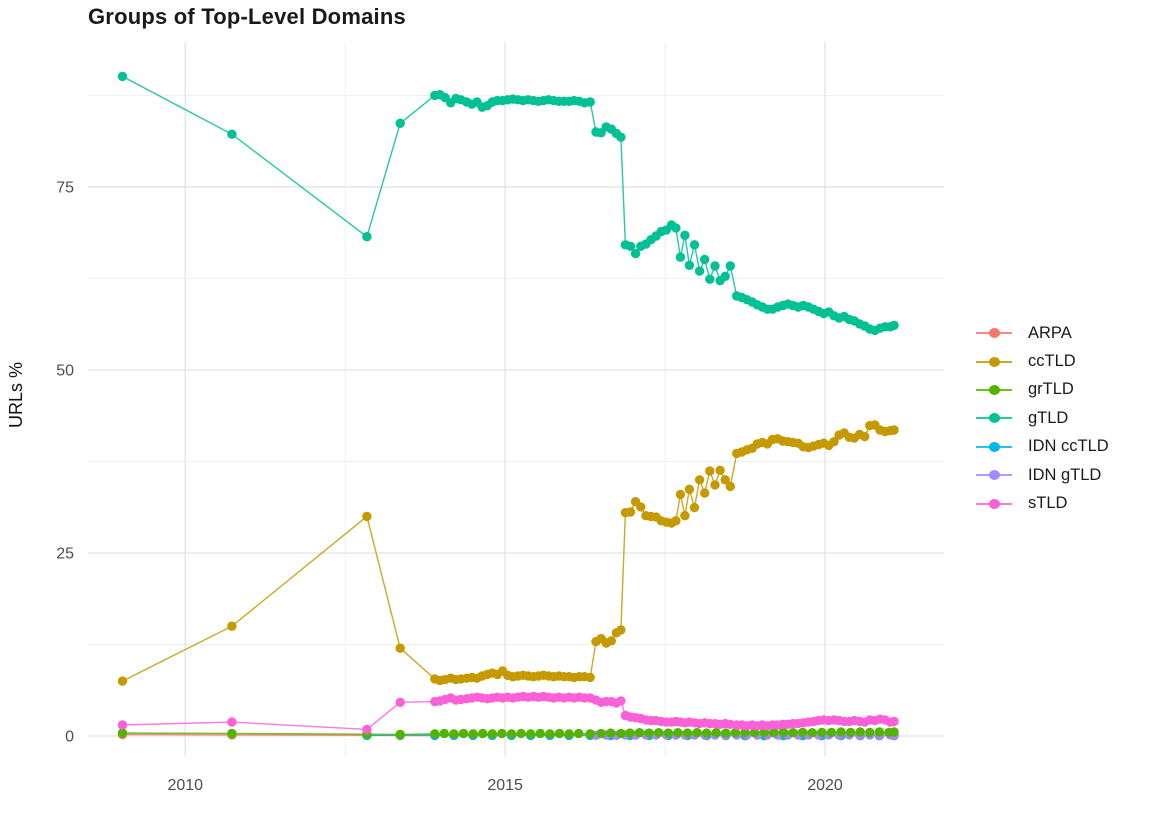 The height and width of the screenshot is (827, 1164). I want to click on x-tick-label: 2020, so click(825, 785).